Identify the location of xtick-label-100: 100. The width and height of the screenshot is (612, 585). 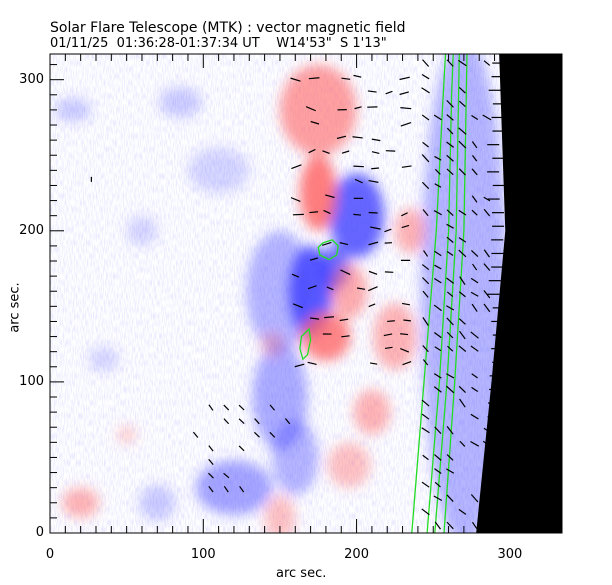
(203, 554).